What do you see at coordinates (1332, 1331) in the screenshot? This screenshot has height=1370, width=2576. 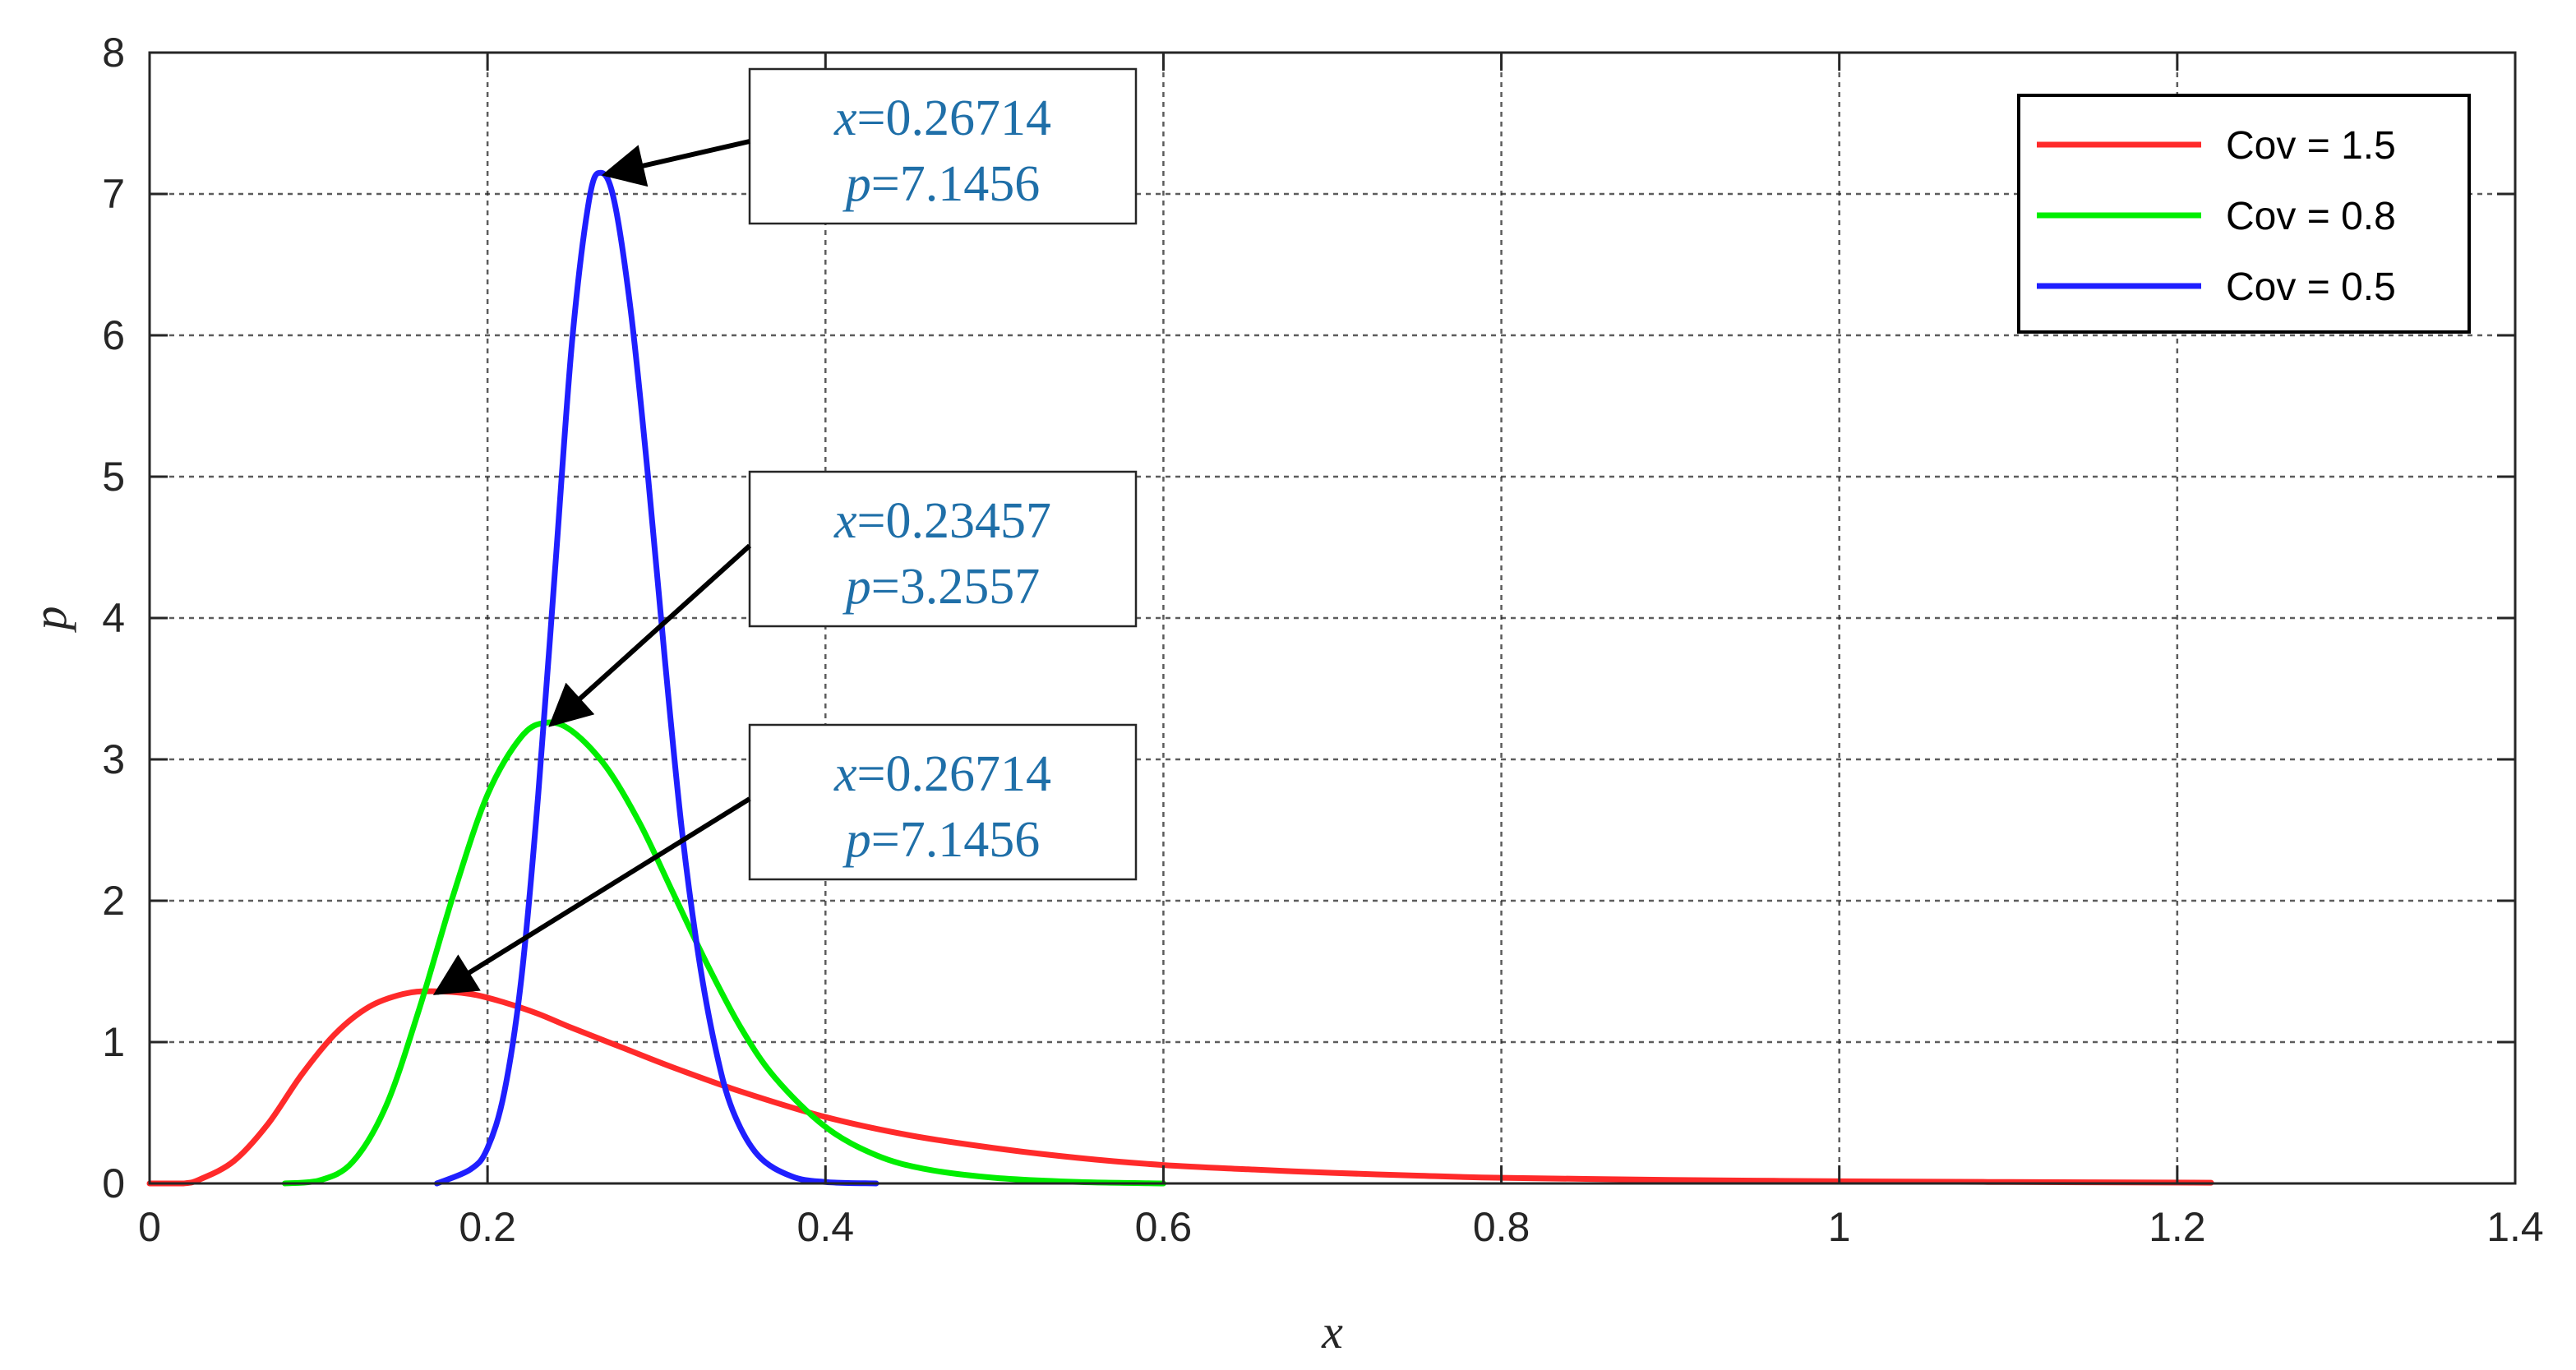 I see `x-axis-label: x` at bounding box center [1332, 1331].